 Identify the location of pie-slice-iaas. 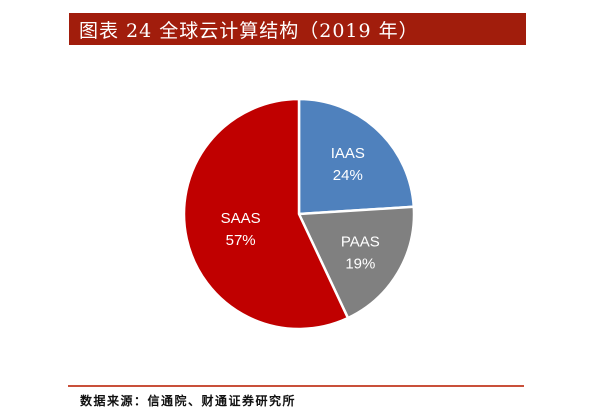
(356, 156).